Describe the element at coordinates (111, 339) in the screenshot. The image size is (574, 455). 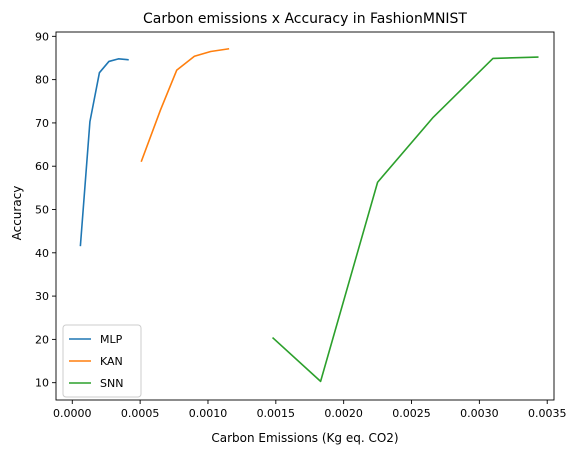
I see `legend-label-mlp: MLP` at that location.